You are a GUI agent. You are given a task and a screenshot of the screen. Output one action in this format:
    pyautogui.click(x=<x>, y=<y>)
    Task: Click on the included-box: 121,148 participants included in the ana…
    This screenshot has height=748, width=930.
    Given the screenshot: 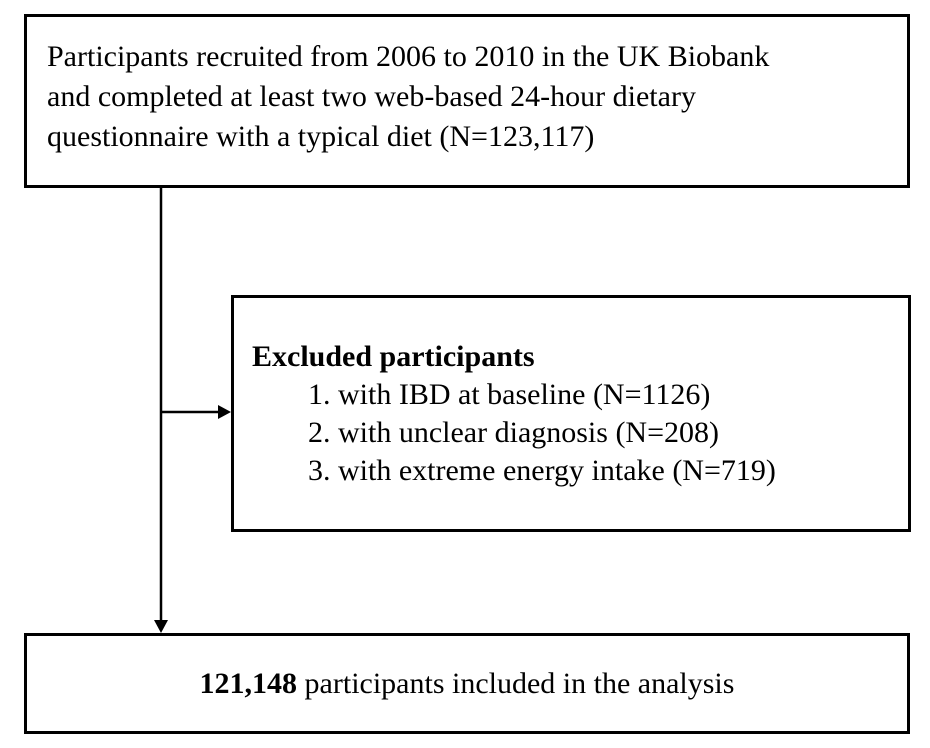 What is the action you would take?
    pyautogui.click(x=467, y=683)
    